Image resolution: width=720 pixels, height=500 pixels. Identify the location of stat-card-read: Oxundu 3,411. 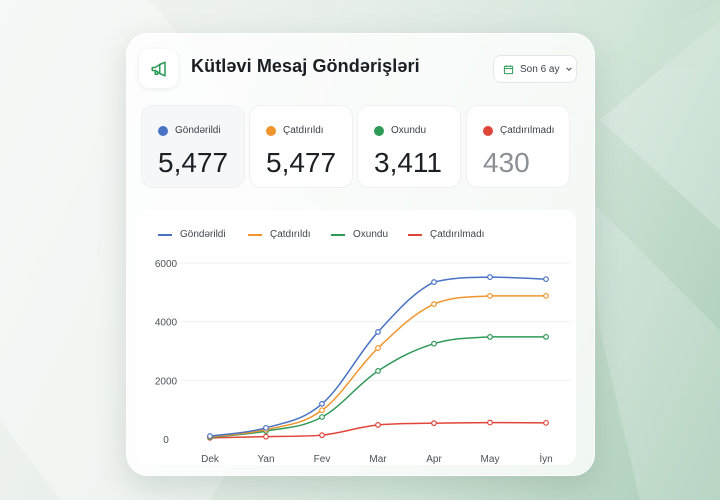
(409, 146).